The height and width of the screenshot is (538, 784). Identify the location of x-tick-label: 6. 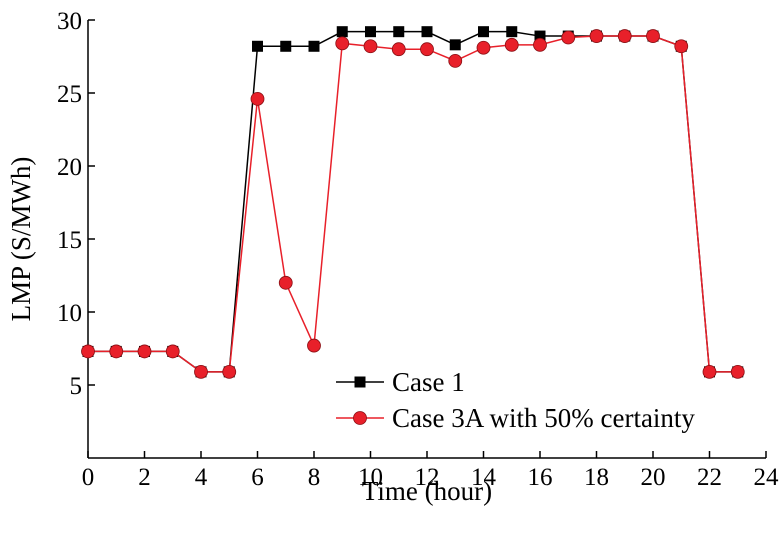
(257, 477).